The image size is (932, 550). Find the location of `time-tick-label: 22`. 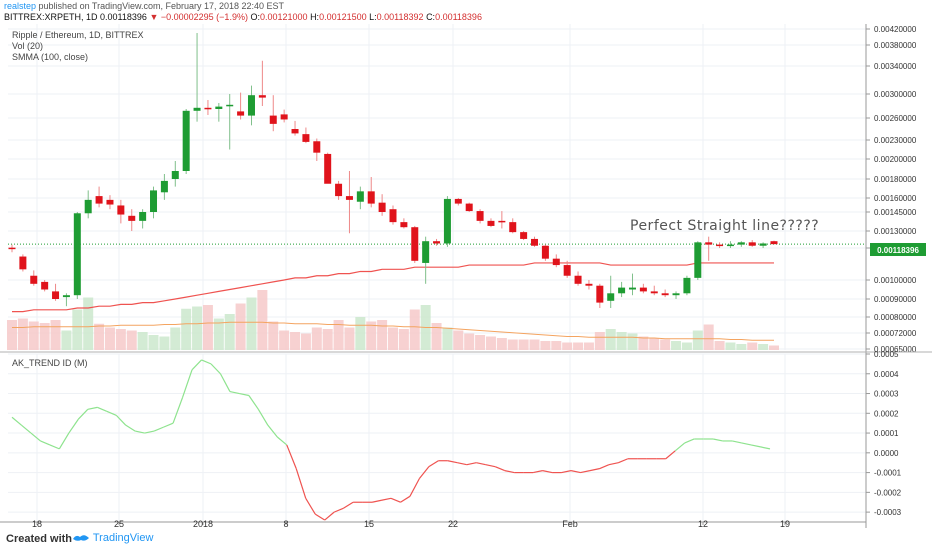

time-tick-label: 22 is located at coordinates (453, 523).